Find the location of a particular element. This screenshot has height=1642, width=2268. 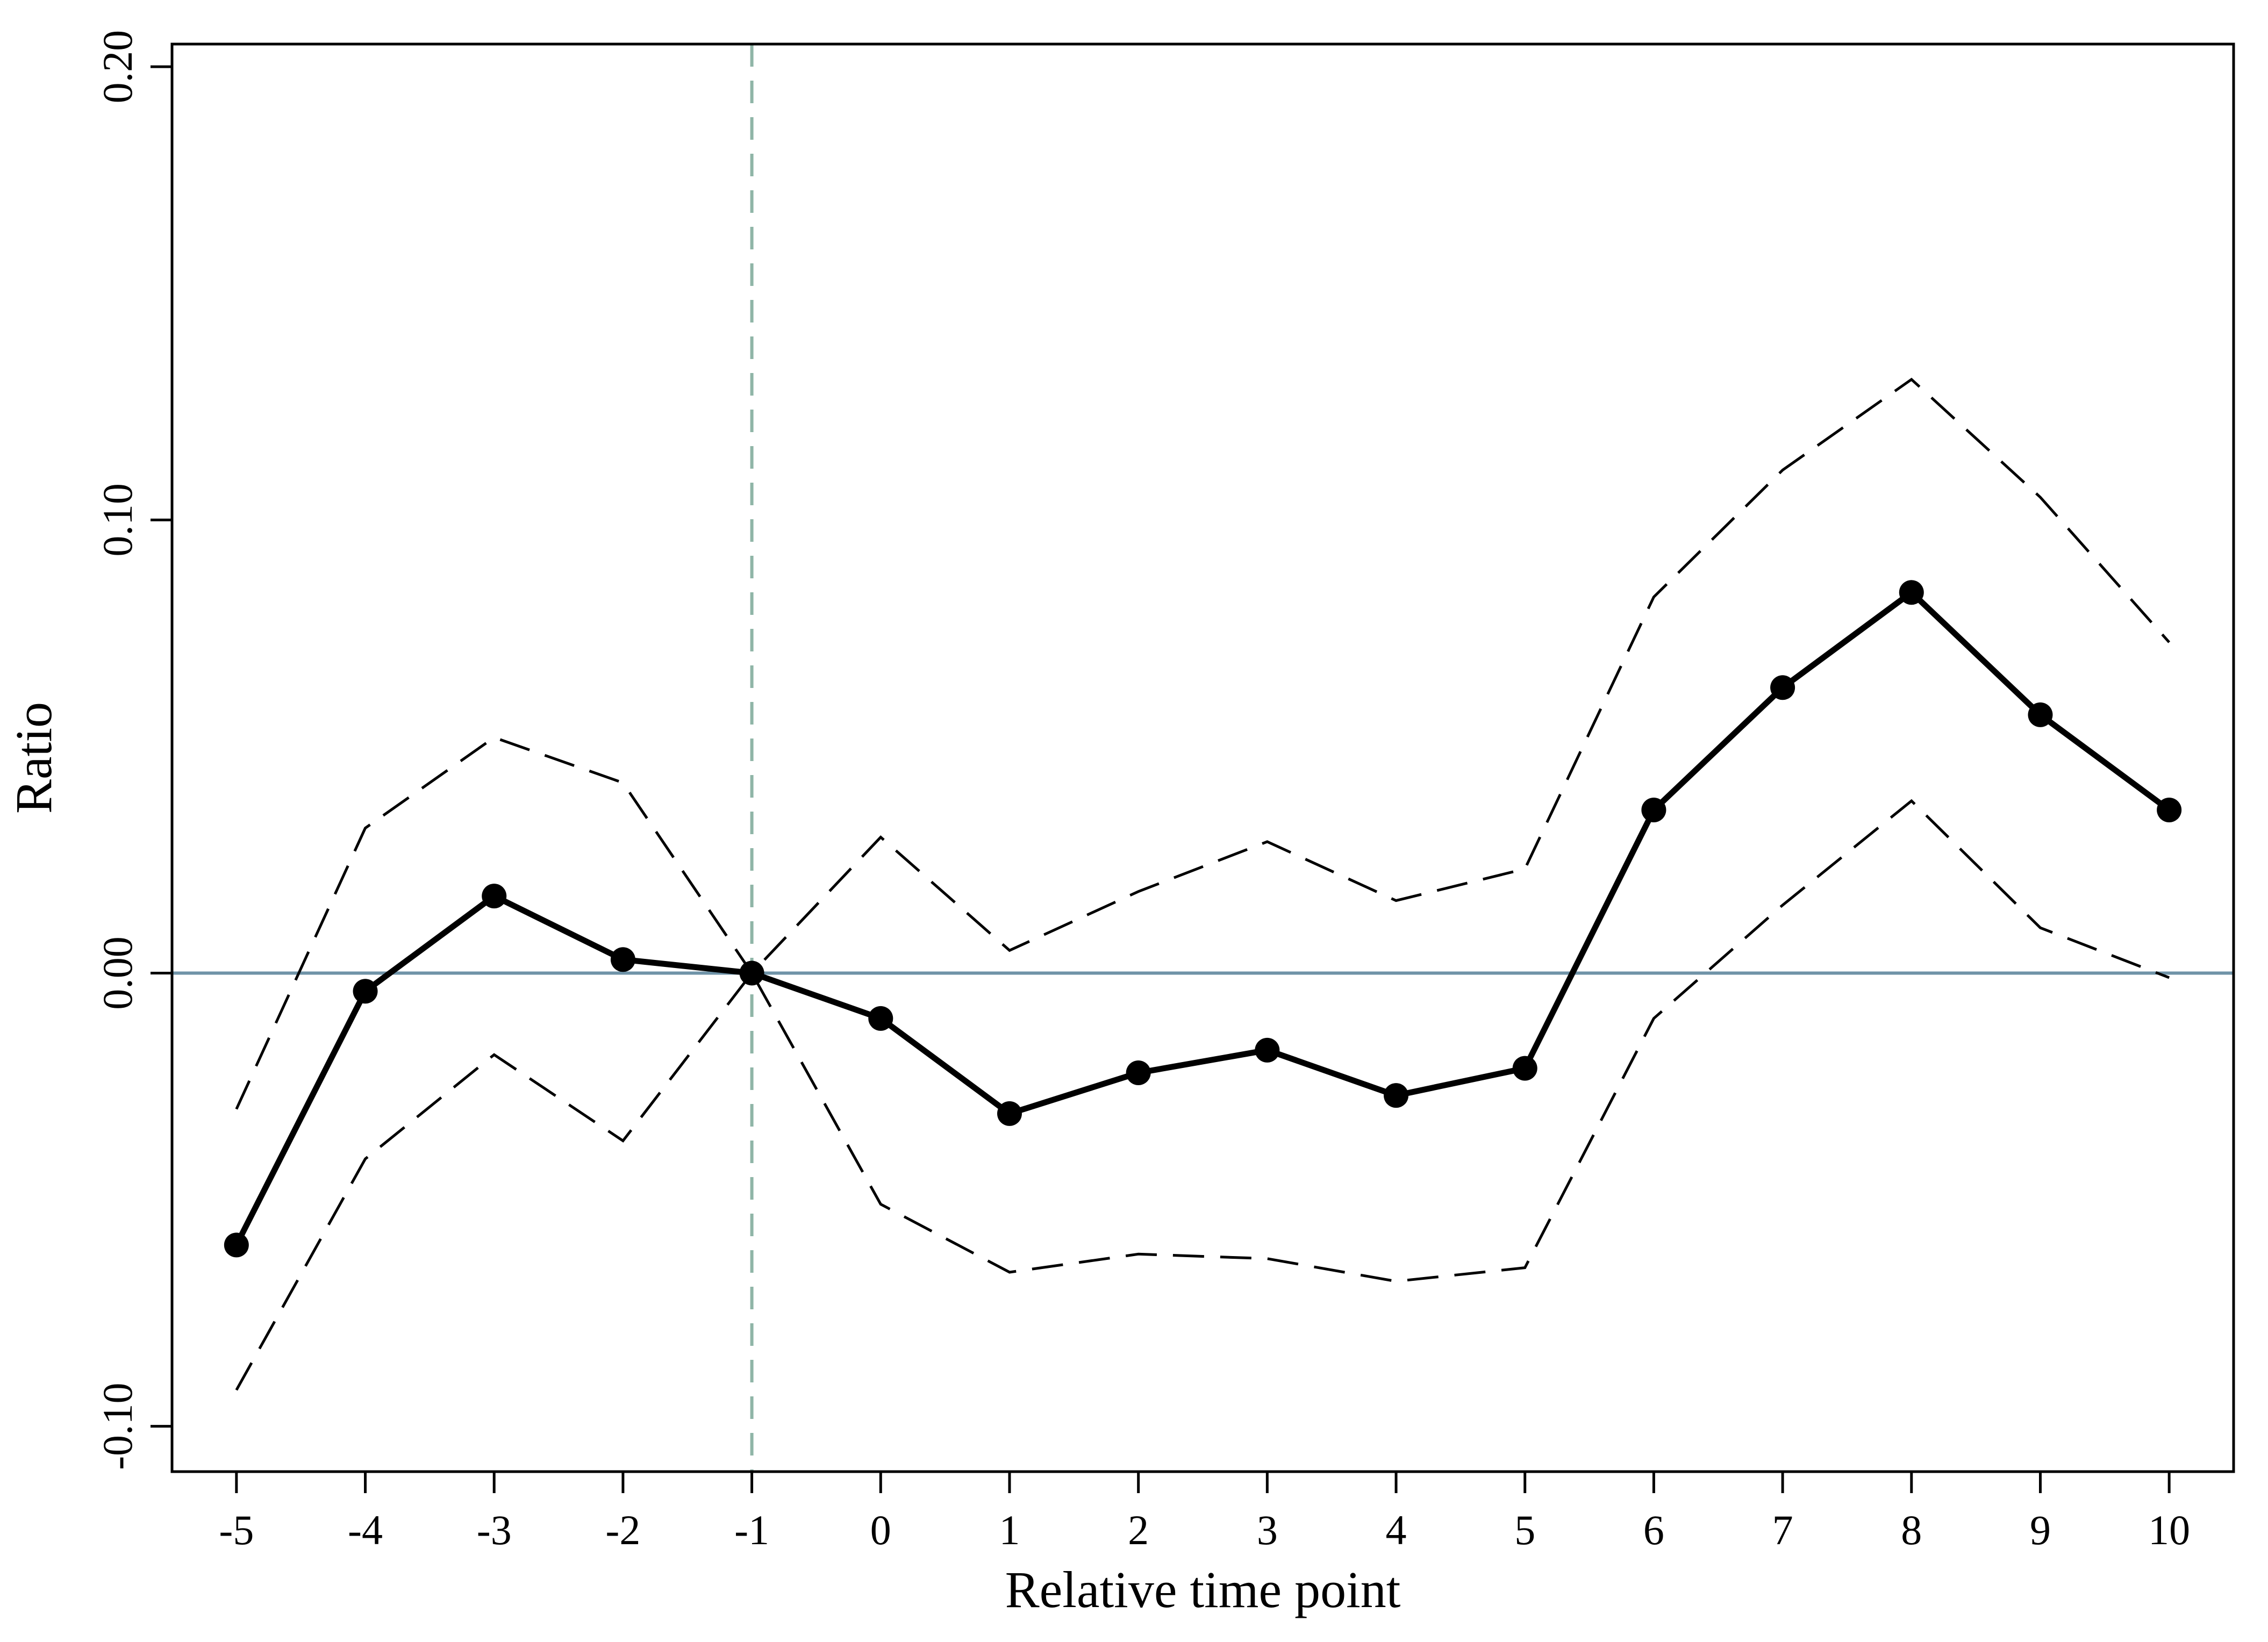

x-tick-label: 10 is located at coordinates (2169, 1530).